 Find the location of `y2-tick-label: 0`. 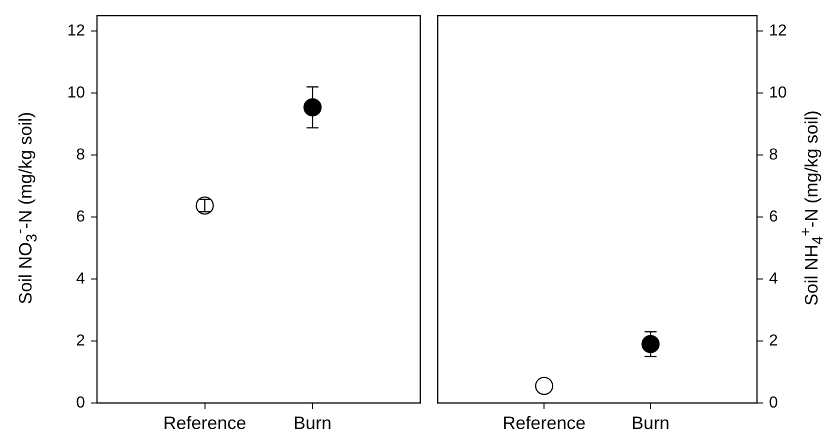

y2-tick-label: 0 is located at coordinates (773, 403).